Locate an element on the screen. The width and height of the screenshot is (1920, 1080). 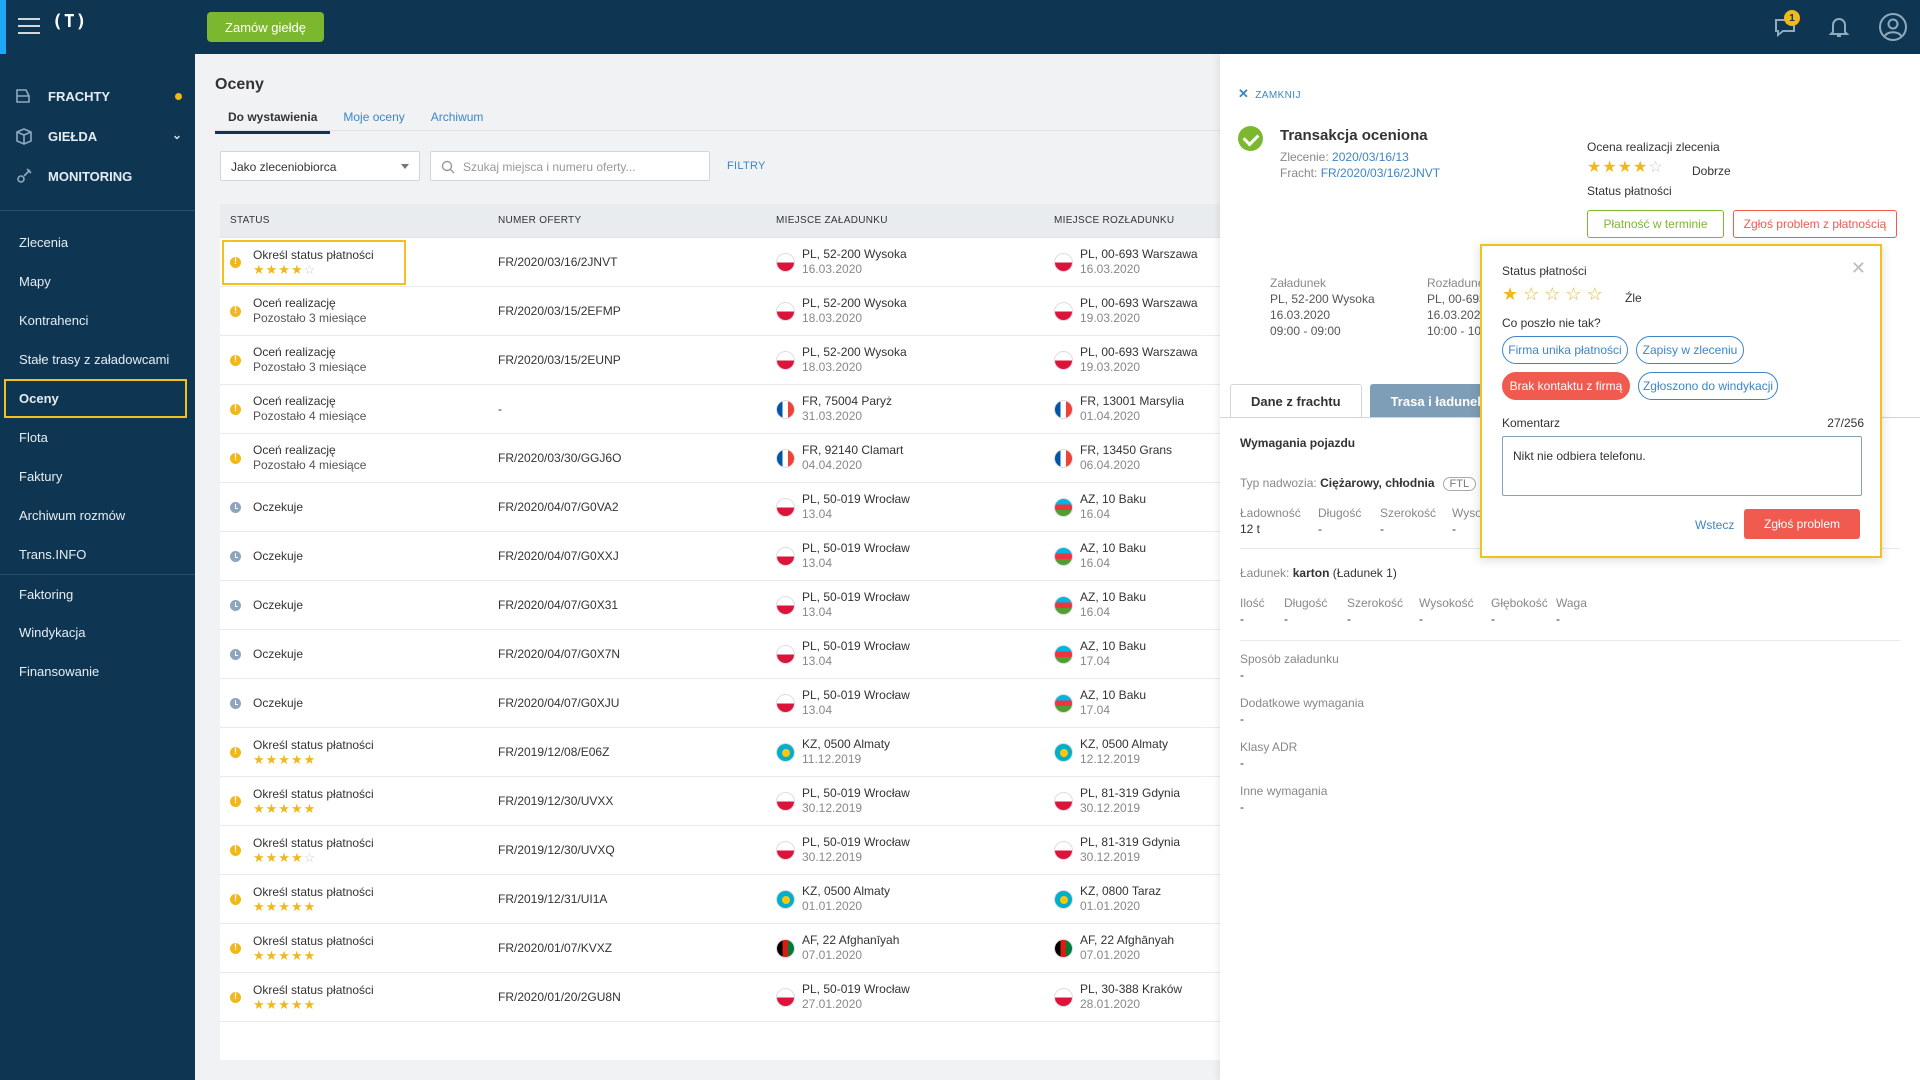
filters-button: FILTRY is located at coordinates (746, 166).